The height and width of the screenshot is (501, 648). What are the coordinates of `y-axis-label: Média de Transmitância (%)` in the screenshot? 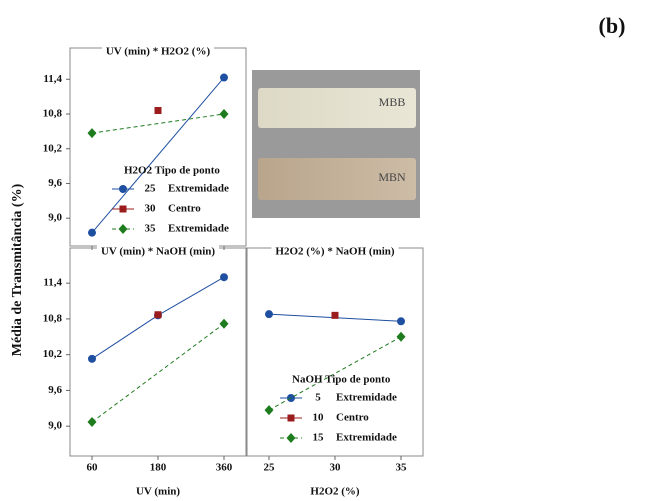 It's located at (17, 269).